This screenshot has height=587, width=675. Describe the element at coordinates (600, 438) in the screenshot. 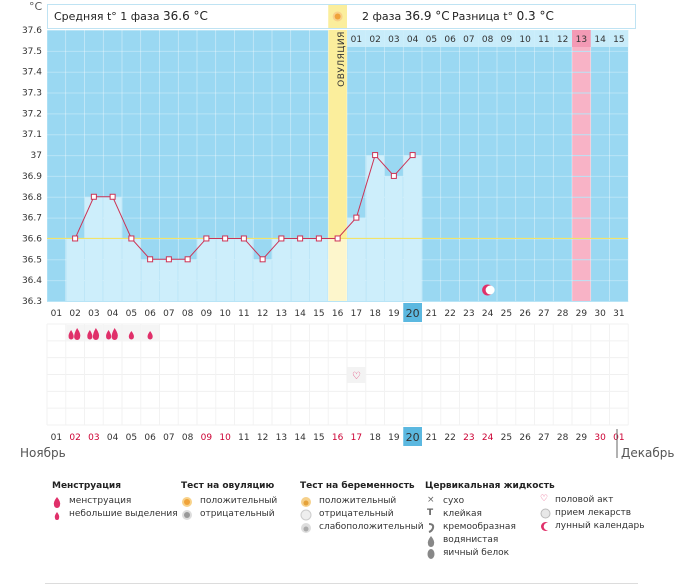

I see `bottom-date-label: 30` at that location.